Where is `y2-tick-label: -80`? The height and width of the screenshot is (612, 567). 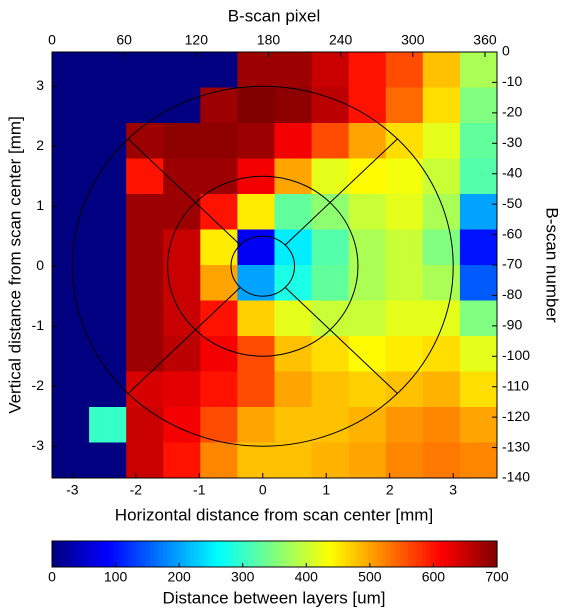 y2-tick-label: -80 is located at coordinates (512, 294).